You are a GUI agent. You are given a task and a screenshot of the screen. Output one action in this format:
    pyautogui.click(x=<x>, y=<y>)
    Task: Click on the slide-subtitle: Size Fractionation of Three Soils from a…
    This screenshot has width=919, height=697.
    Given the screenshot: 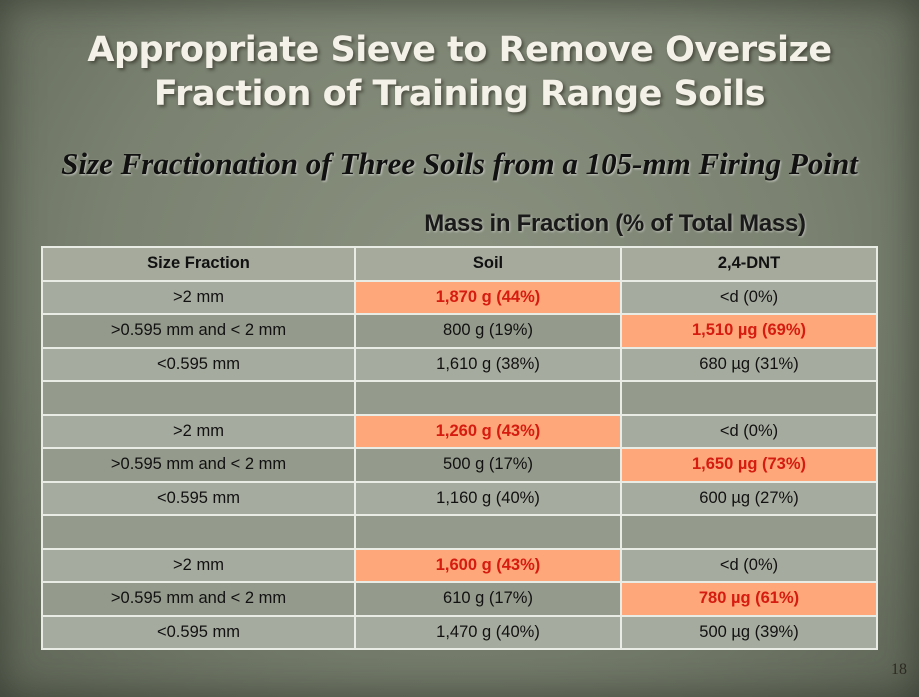 What is the action you would take?
    pyautogui.click(x=459, y=163)
    